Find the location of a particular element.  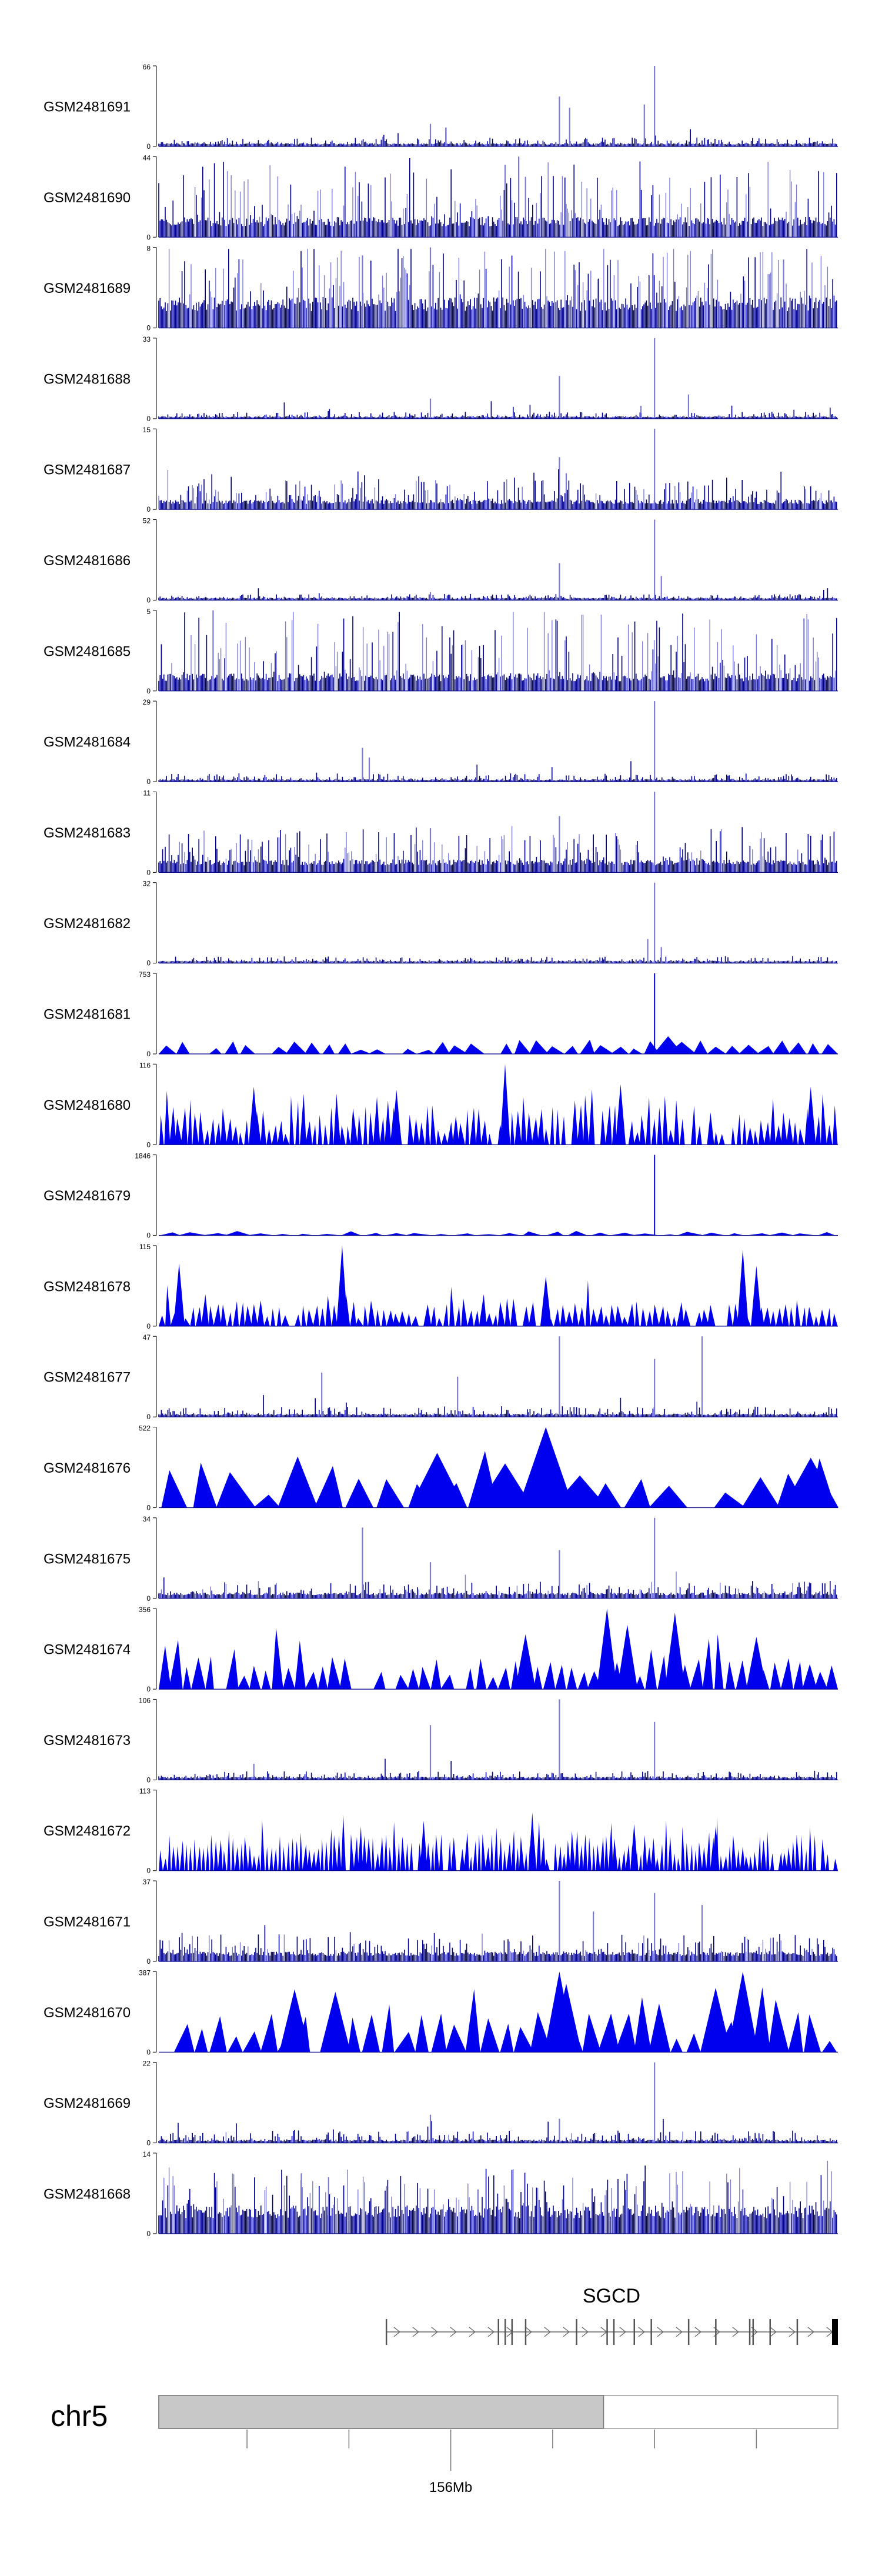

track-GSM2481678: GSM2481678 115 0 is located at coordinates (441, 1286).